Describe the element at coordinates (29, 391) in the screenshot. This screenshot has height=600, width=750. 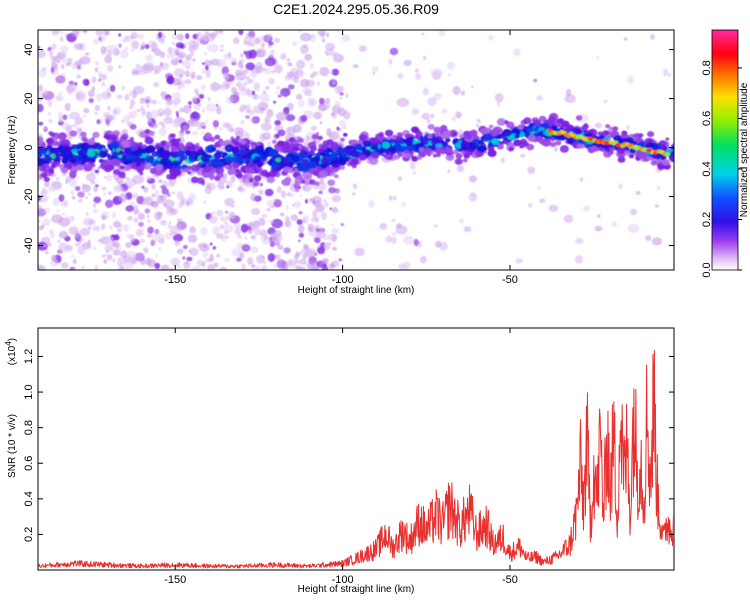
I see `snr-y-tick-label: 1.0` at that location.